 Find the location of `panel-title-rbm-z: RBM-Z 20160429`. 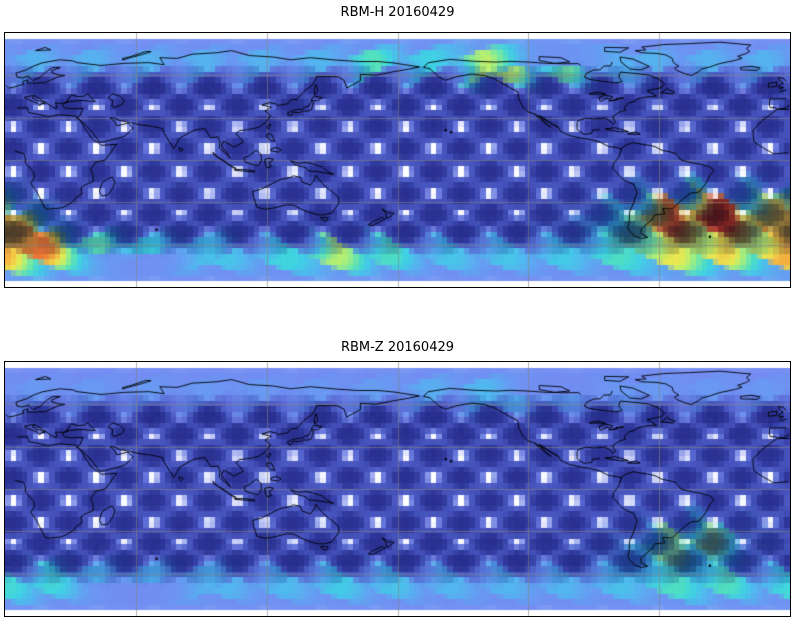

panel-title-rbm-z: RBM-Z 20160429 is located at coordinates (397, 347).